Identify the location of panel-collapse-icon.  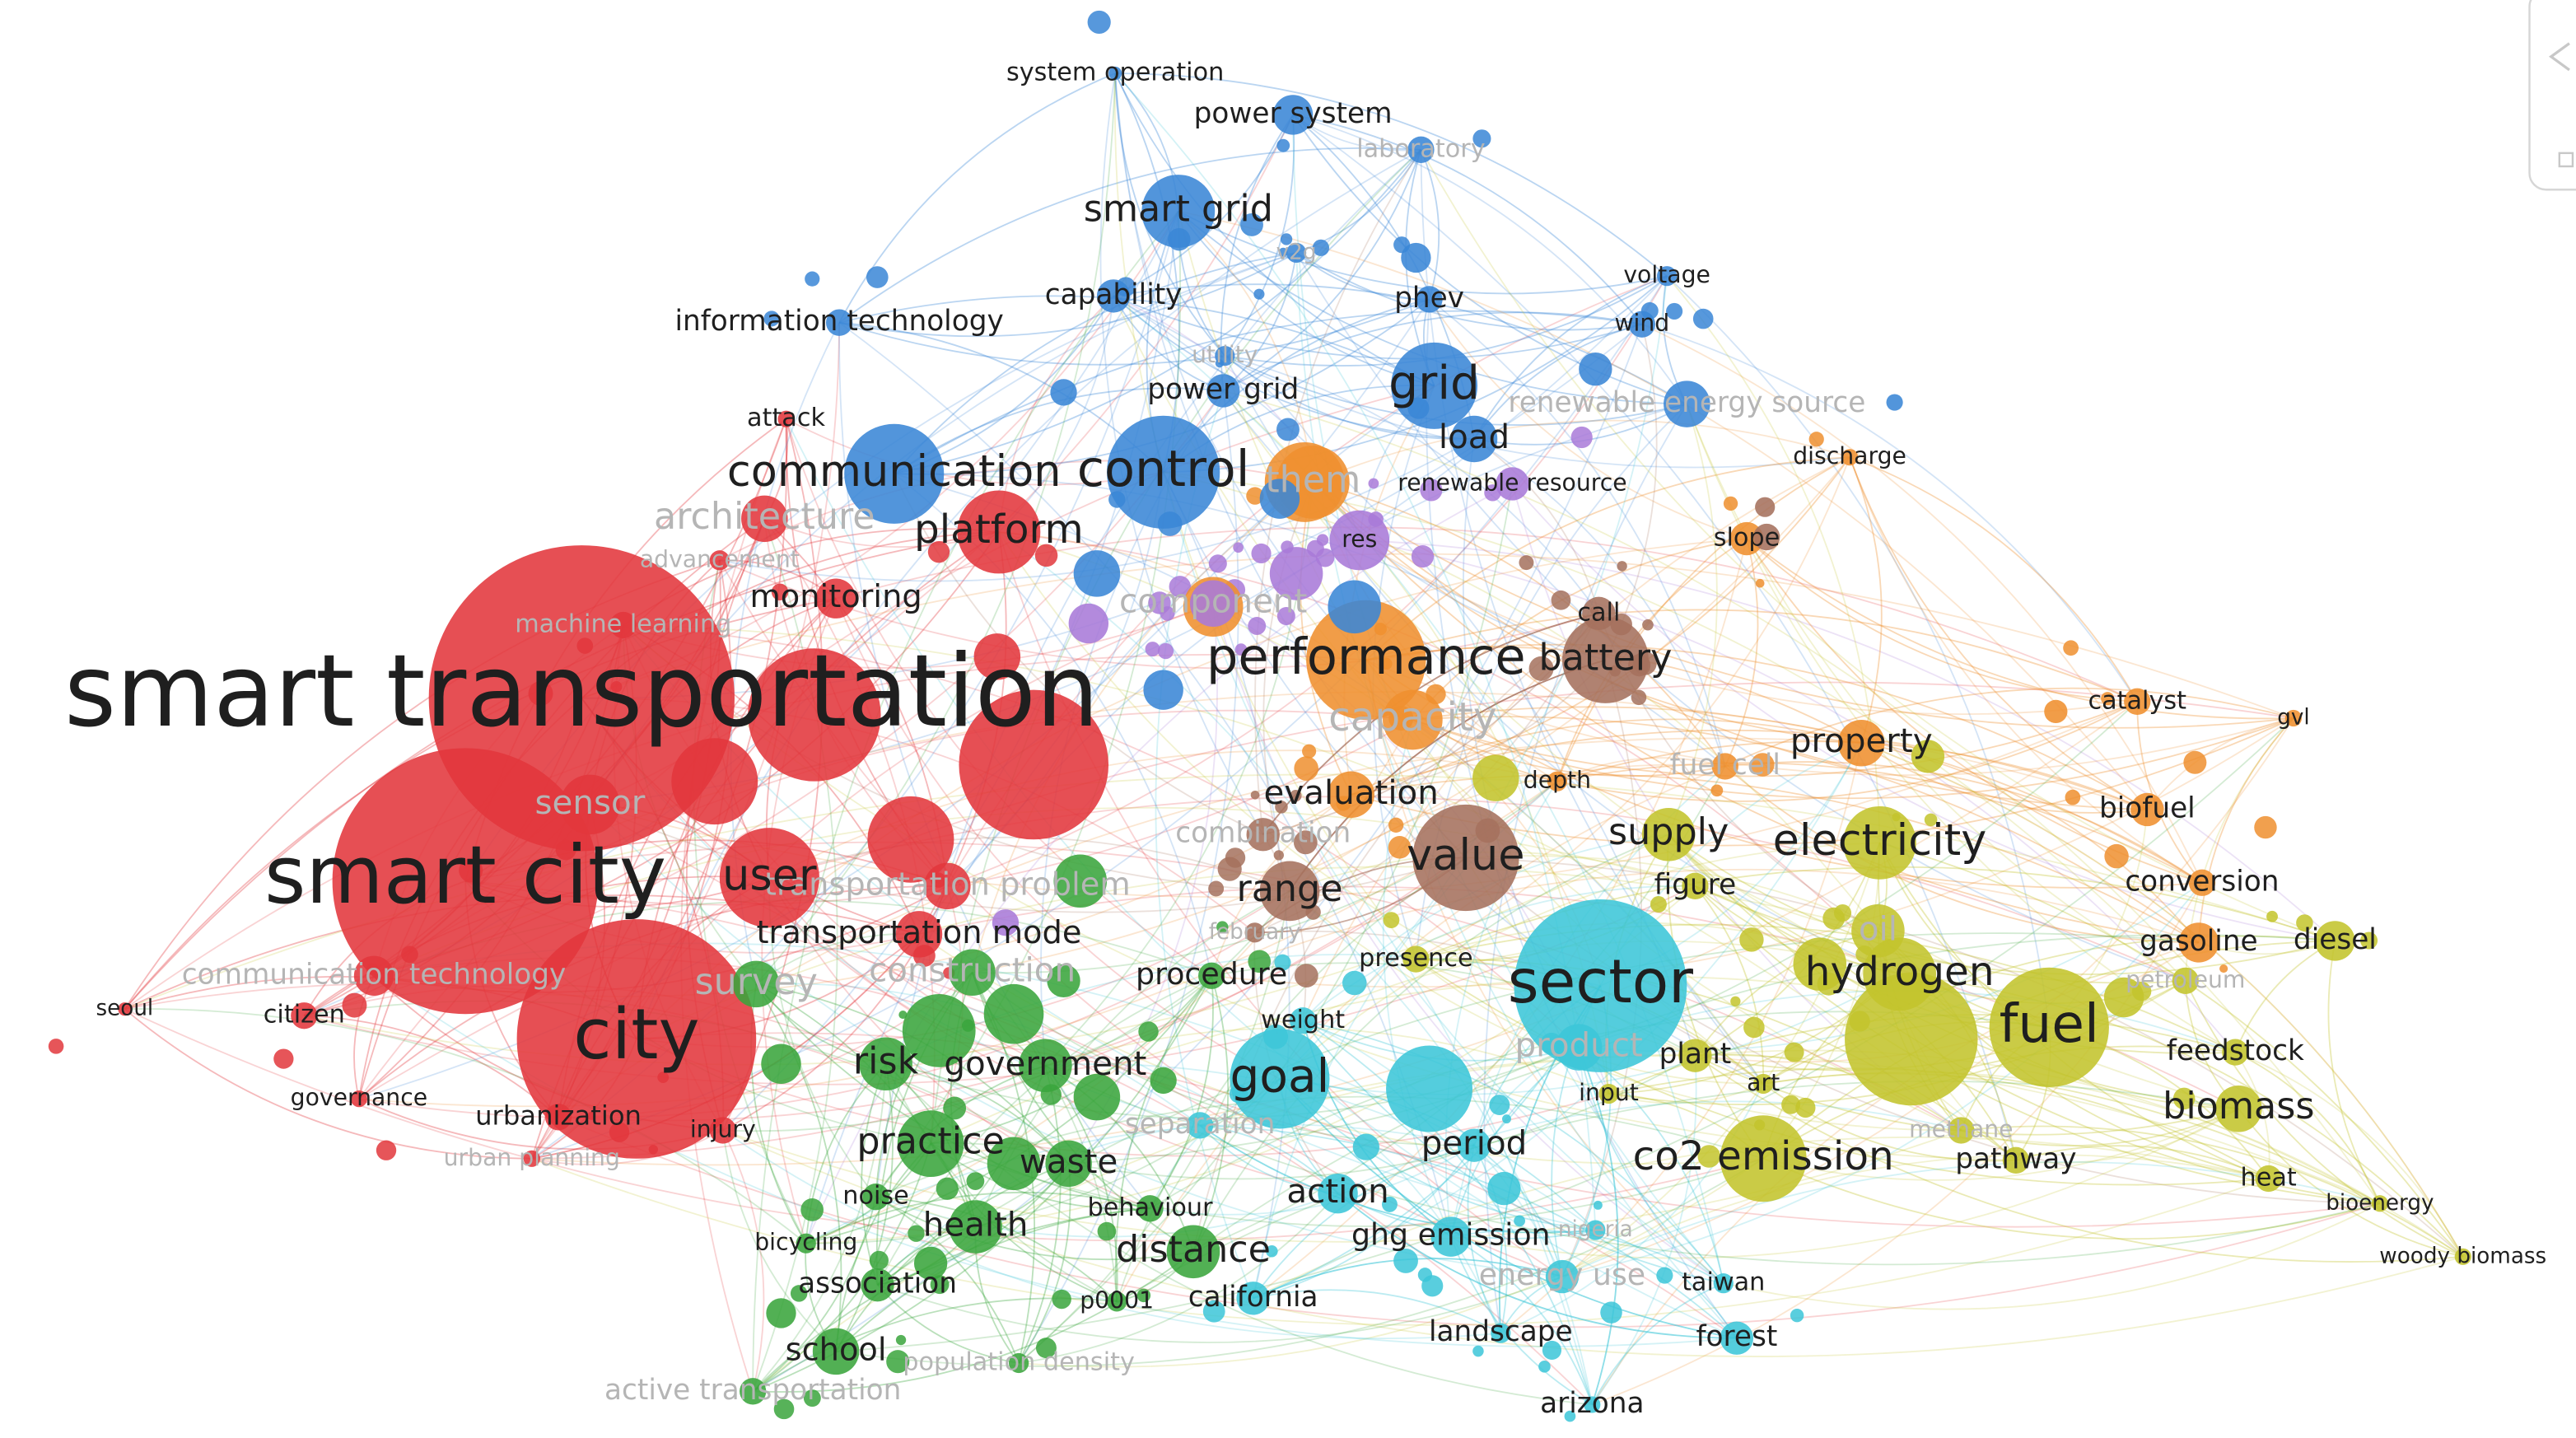
(2559, 57).